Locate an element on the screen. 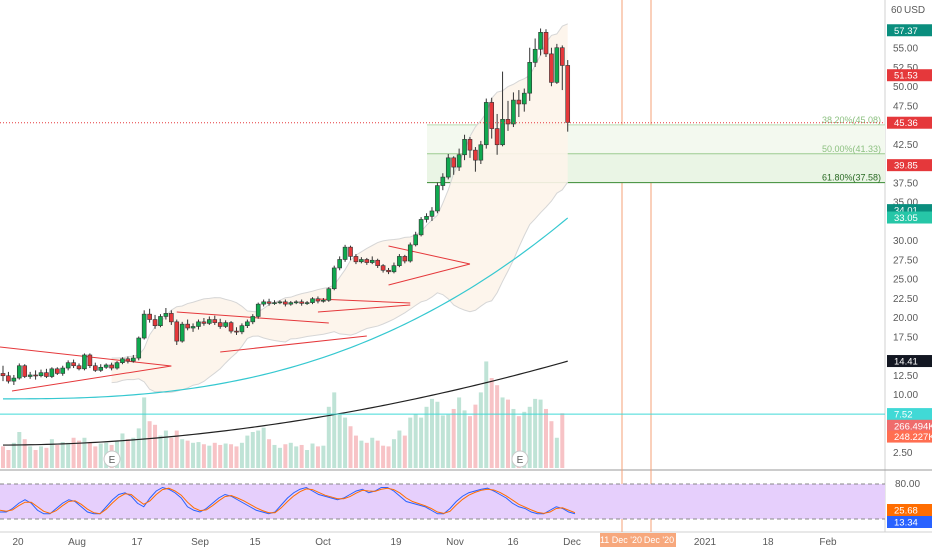  time-axis: 20 Aug 17 Sep 15 Oct 19 Nov 16 Dec 2021 18 Feb is located at coordinates (424, 542).